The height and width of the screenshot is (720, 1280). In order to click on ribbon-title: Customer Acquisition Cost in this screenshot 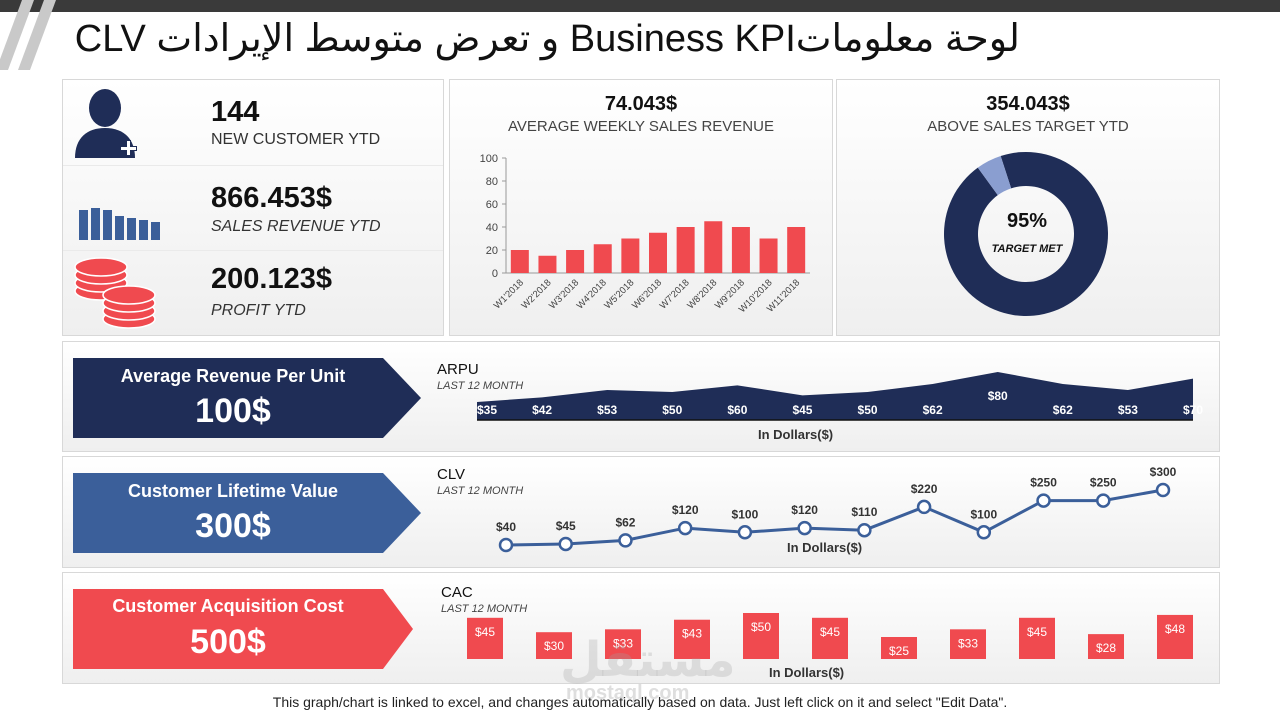, I will do `click(228, 606)`.